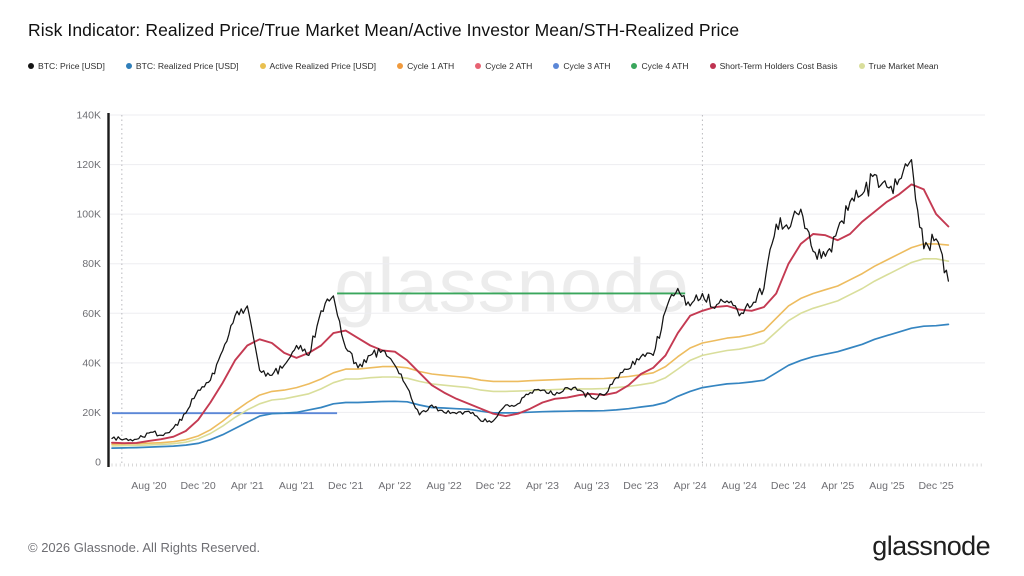  What do you see at coordinates (71, 66) in the screenshot?
I see `legend-item-label: BTC: Price [USD]` at bounding box center [71, 66].